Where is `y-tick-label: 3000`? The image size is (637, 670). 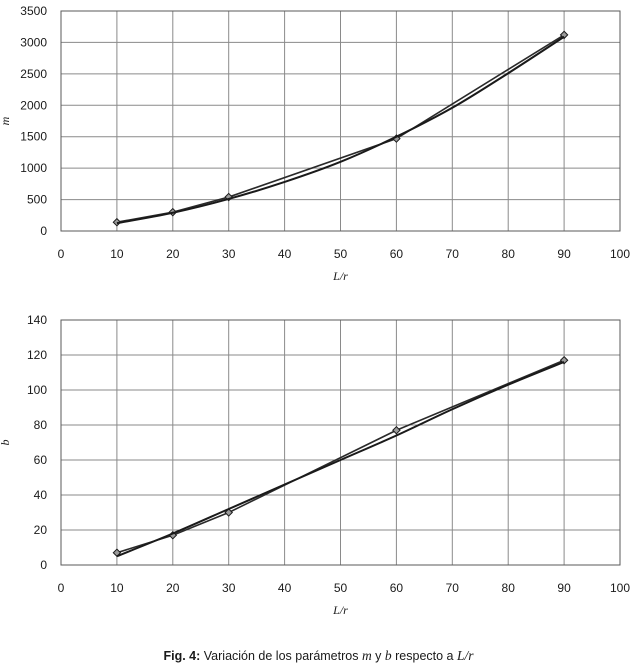 y-tick-label: 3000 is located at coordinates (33, 42).